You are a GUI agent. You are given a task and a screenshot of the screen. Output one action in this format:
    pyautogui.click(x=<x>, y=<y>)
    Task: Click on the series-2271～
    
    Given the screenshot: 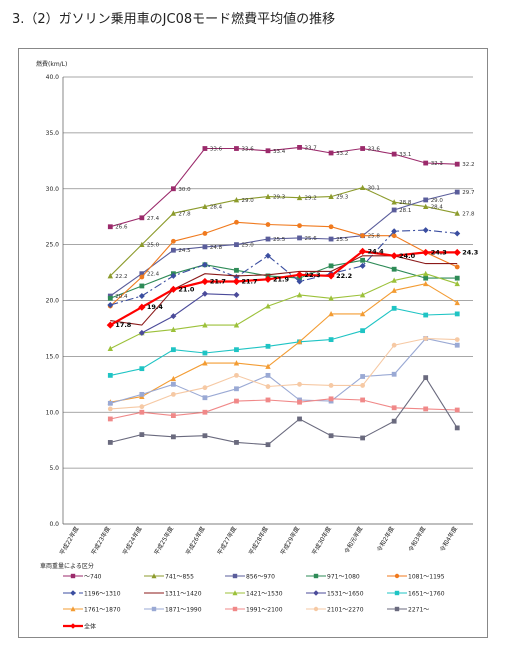 What is the action you would take?
    pyautogui.click(x=283, y=411)
    